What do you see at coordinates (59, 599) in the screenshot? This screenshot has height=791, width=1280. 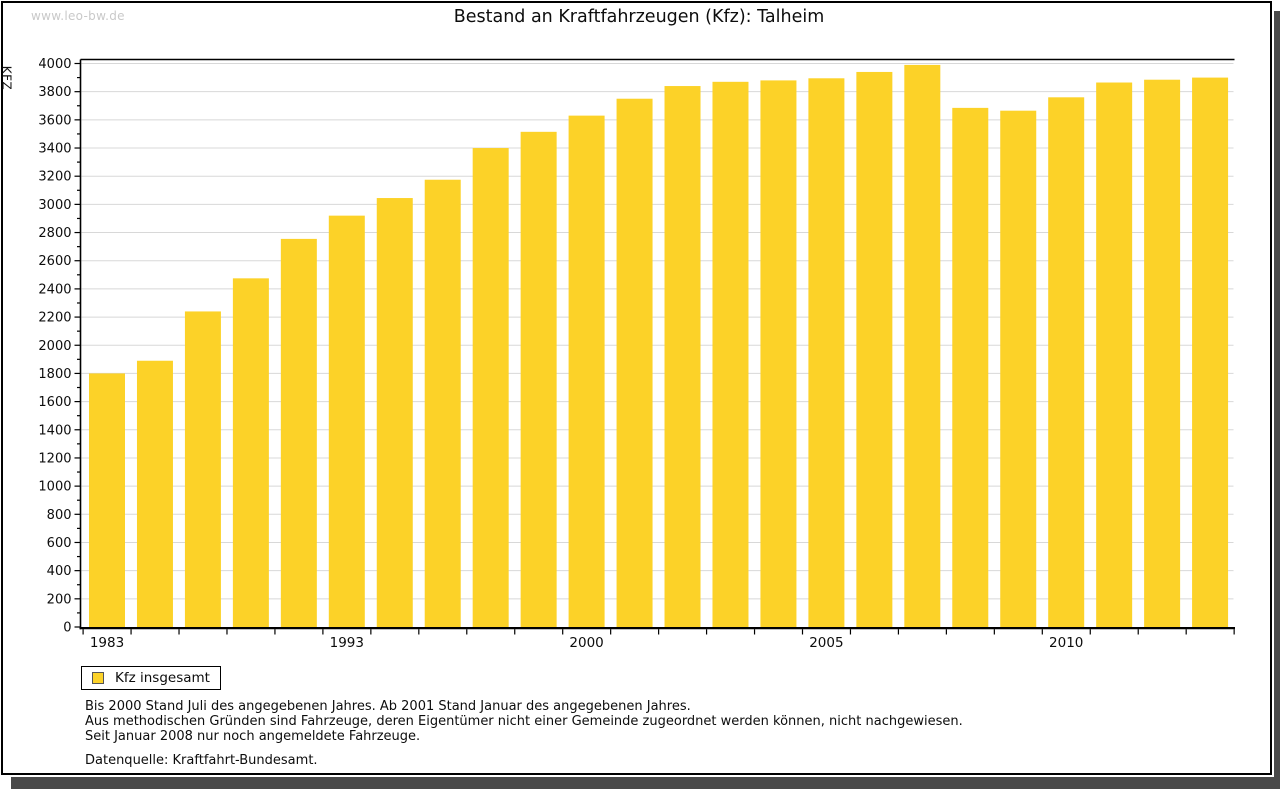 I see `y-tick-label: 200` at bounding box center [59, 599].